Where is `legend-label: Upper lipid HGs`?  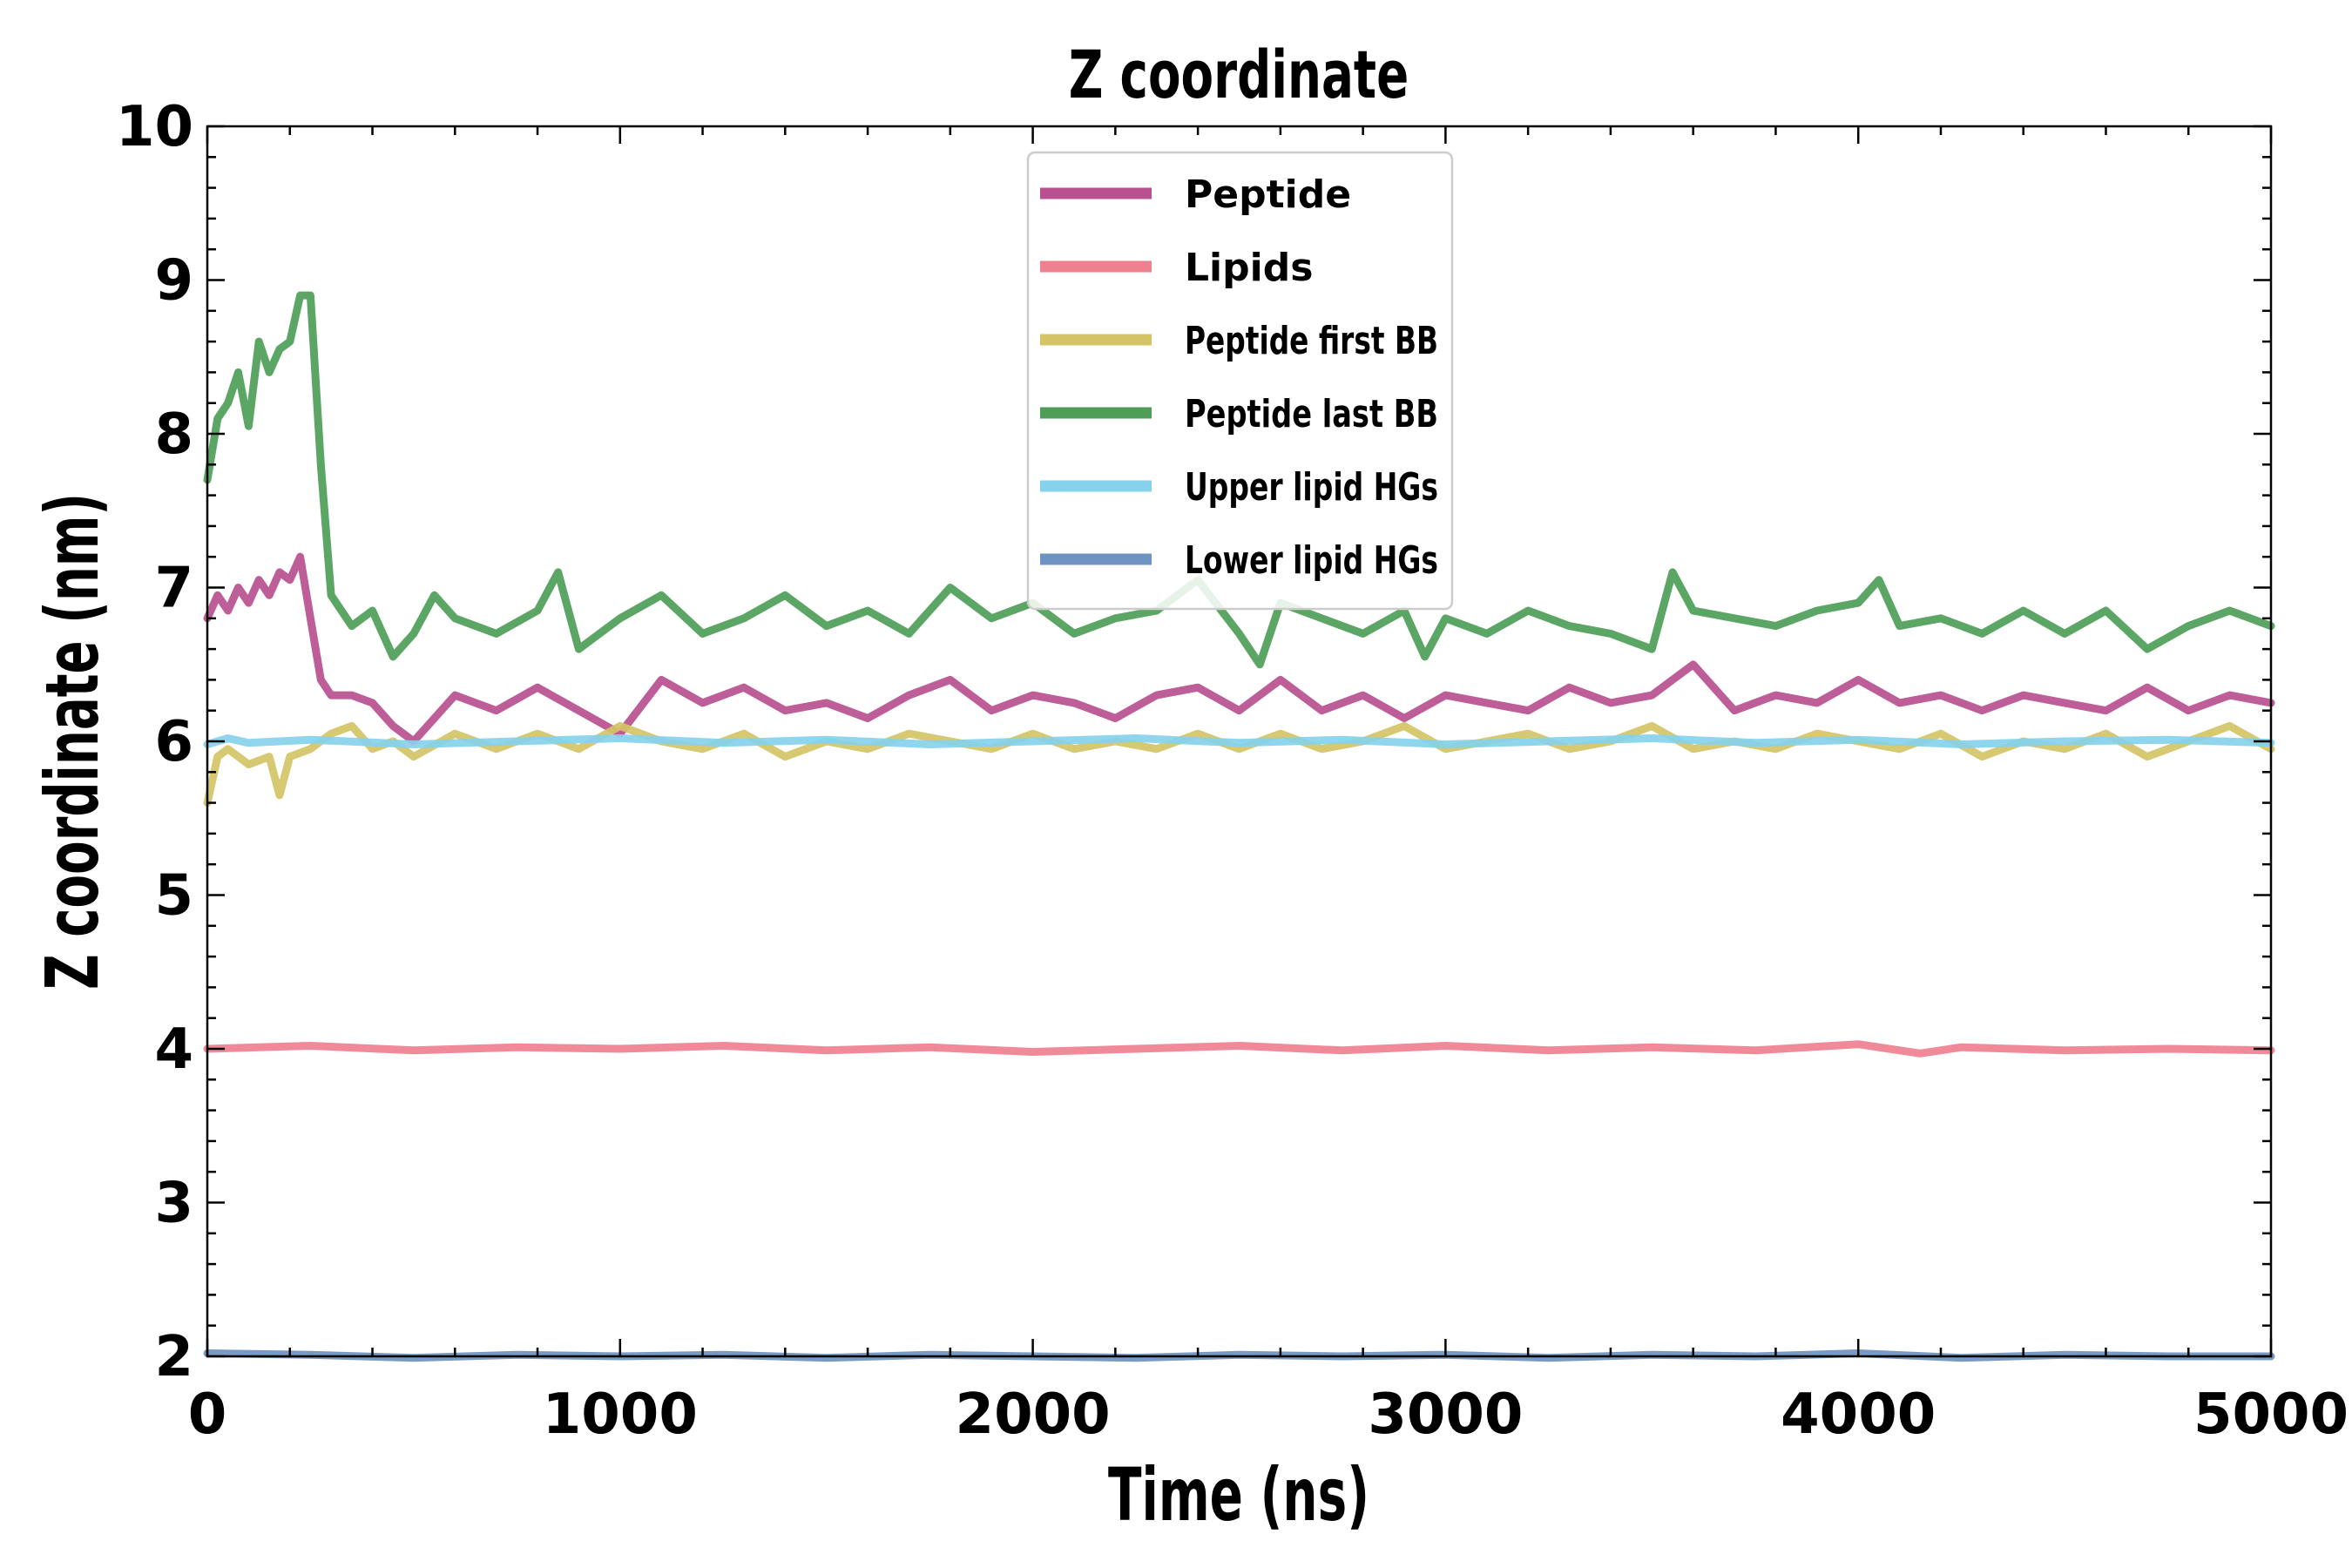 legend-label: Upper lipid HGs is located at coordinates (1311, 487).